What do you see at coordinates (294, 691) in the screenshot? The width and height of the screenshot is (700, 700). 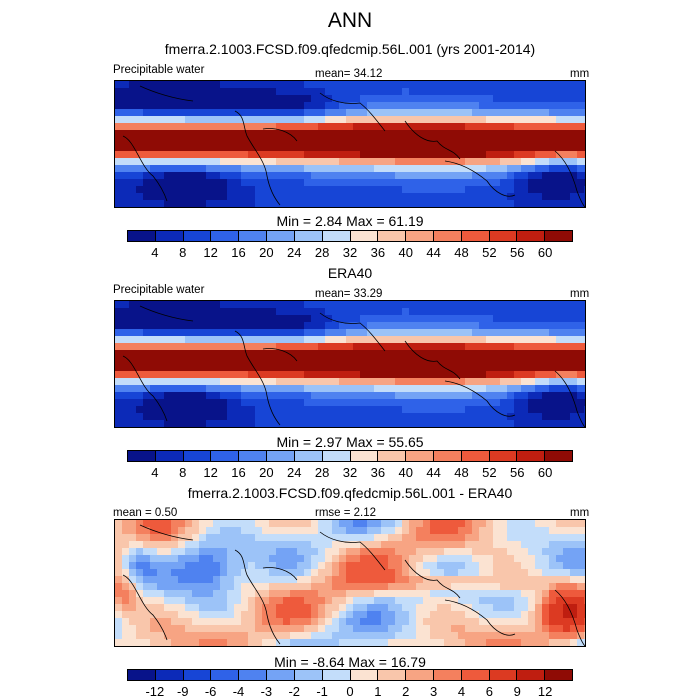 I see `colorbar-tick-label: -2` at bounding box center [294, 691].